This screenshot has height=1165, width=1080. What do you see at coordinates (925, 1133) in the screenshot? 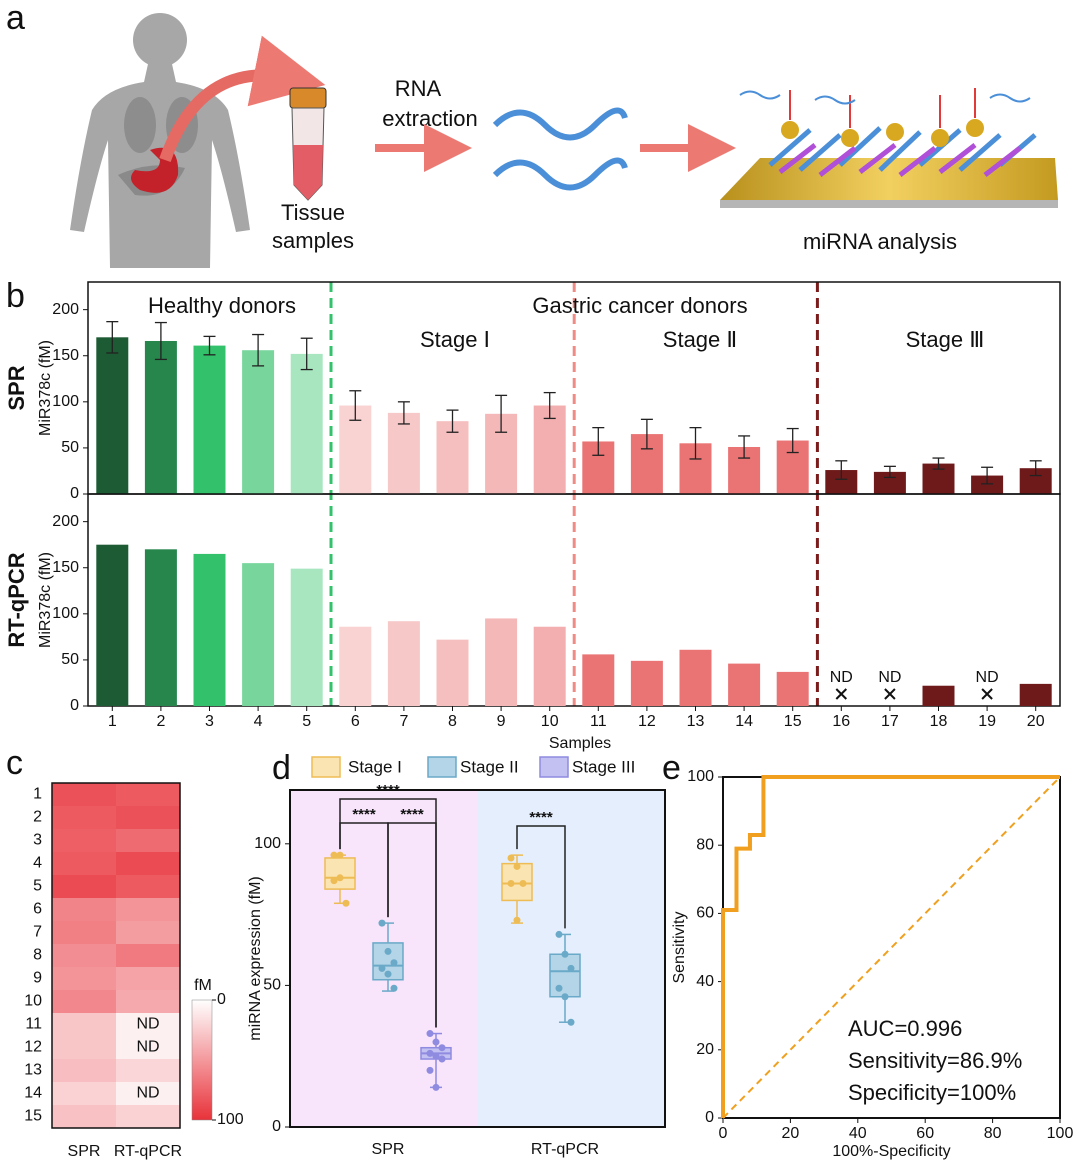
I see `x-tick-label: 60` at bounding box center [925, 1133].